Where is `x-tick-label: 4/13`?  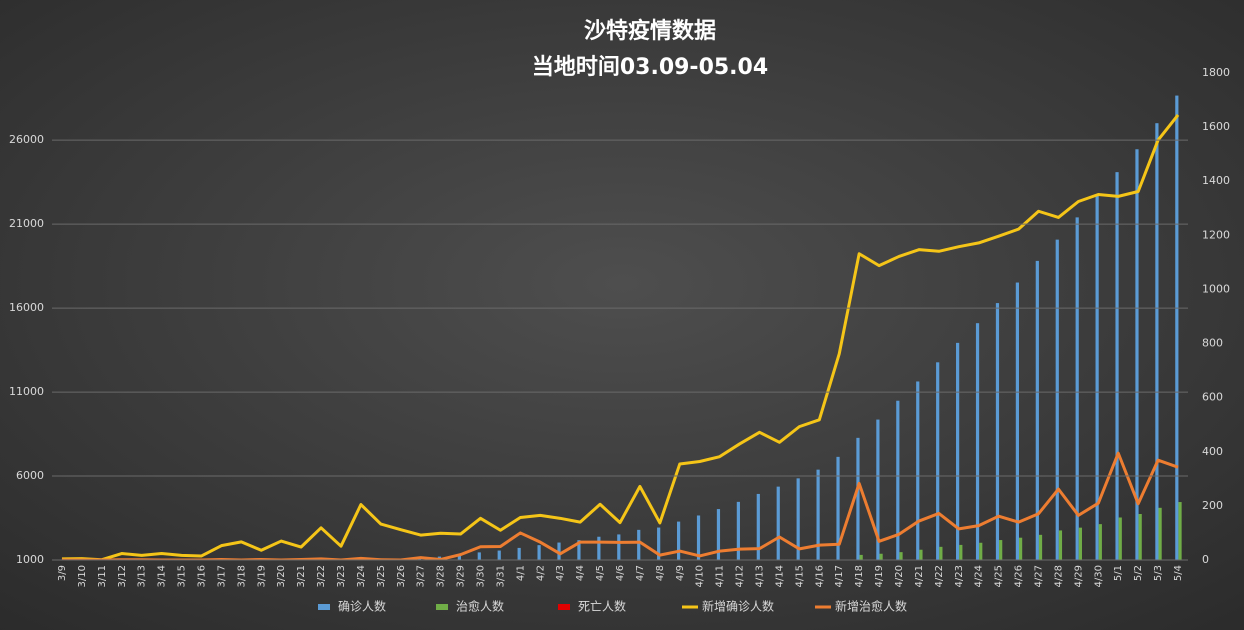 x-tick-label: 4/13 is located at coordinates (760, 576).